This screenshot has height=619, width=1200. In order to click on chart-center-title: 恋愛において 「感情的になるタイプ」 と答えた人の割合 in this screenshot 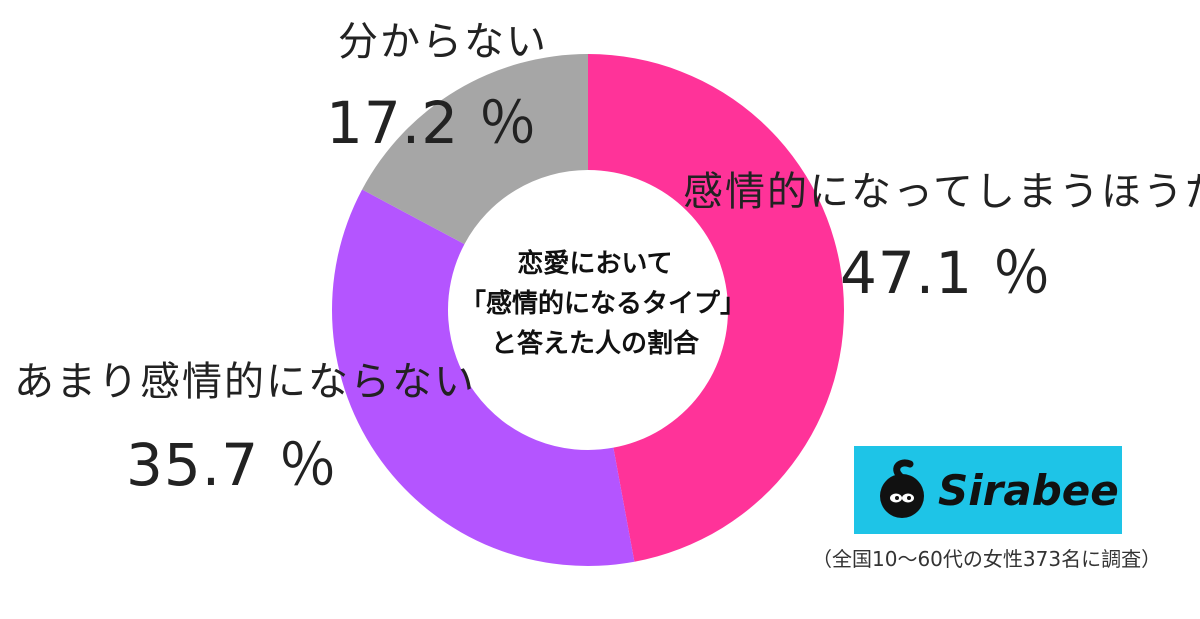, I will do `click(603, 304)`.